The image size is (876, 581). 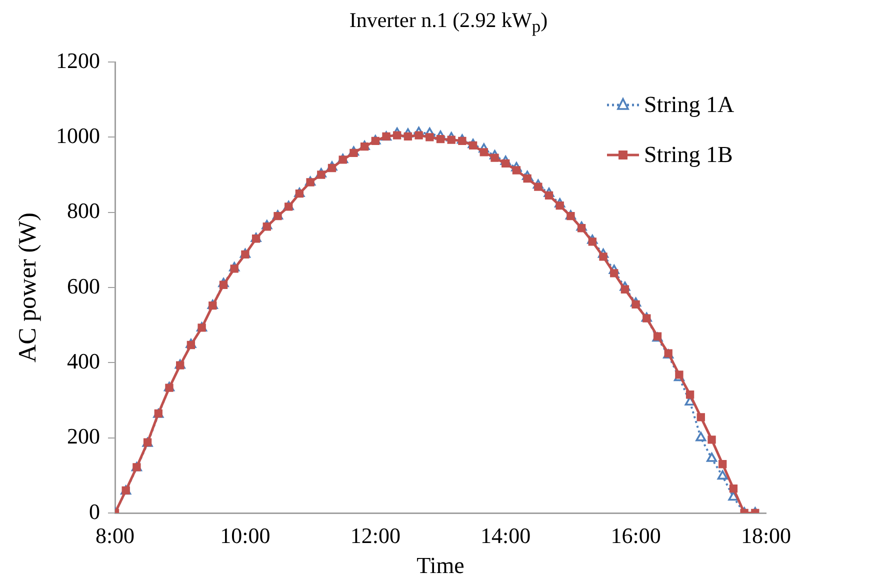 What do you see at coordinates (94, 511) in the screenshot?
I see `y-tick-label: 0` at bounding box center [94, 511].